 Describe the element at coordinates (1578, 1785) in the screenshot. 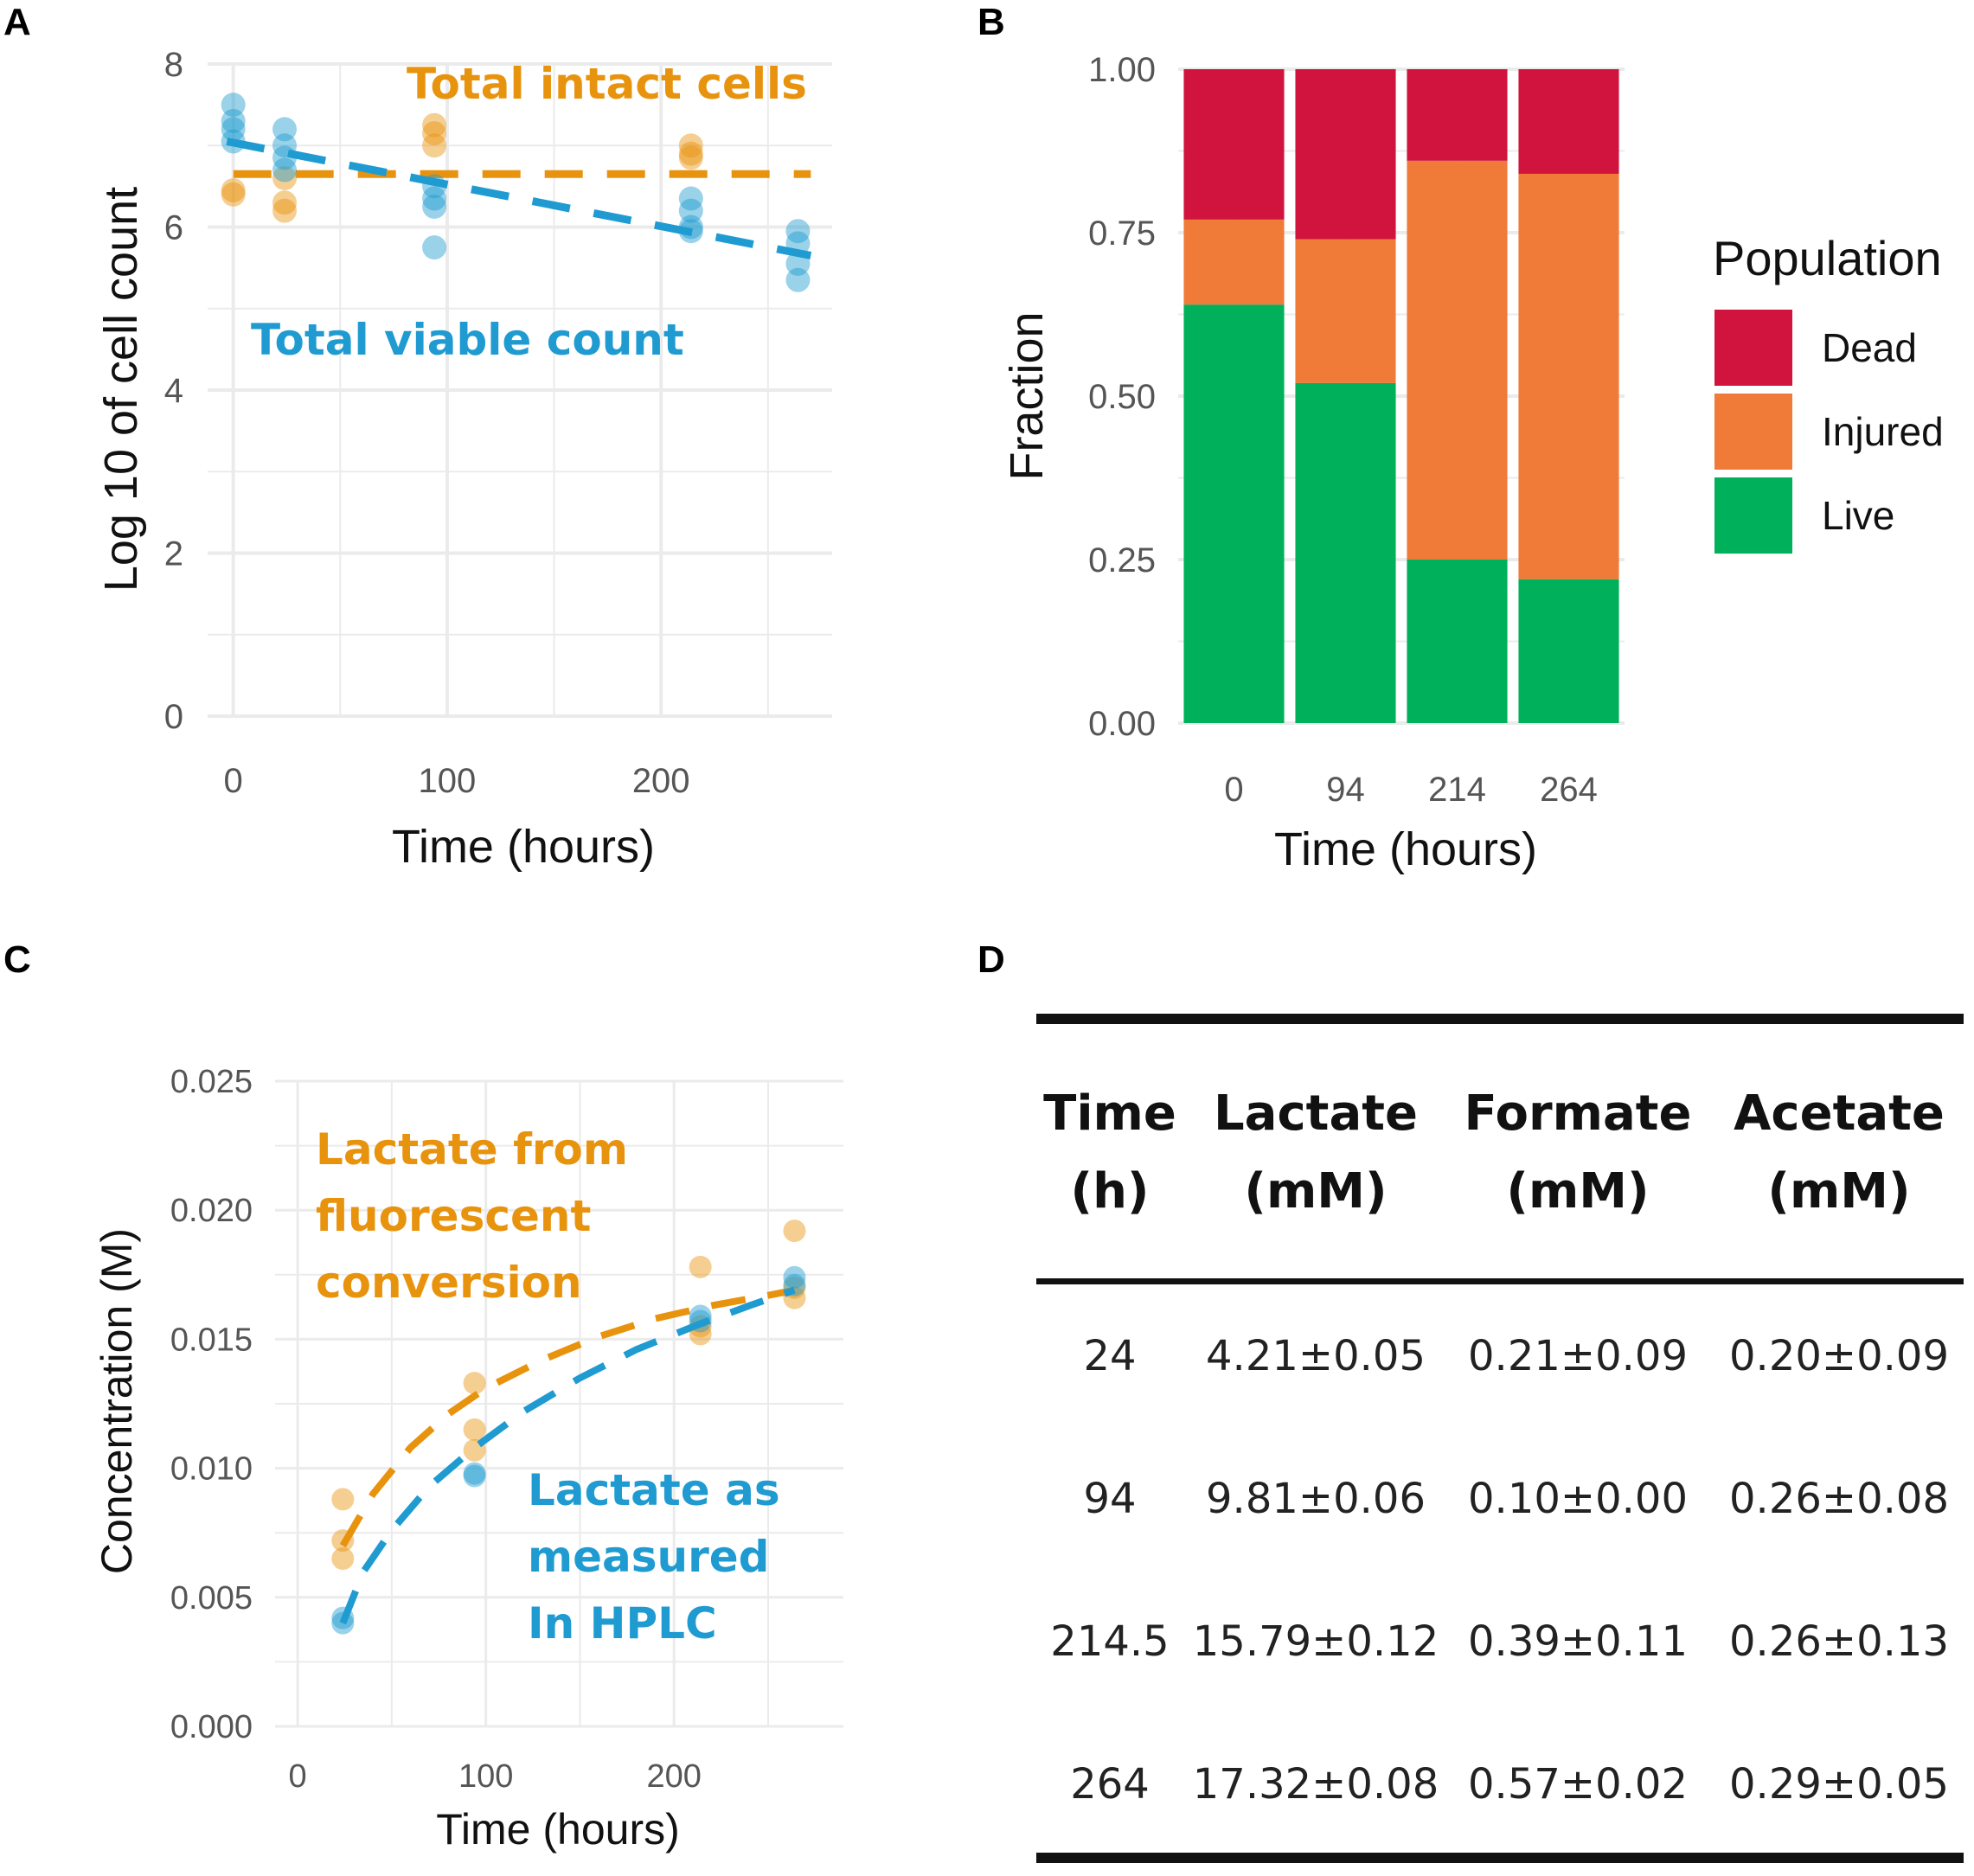

I see `table-cell: 0.57±0.02` at that location.